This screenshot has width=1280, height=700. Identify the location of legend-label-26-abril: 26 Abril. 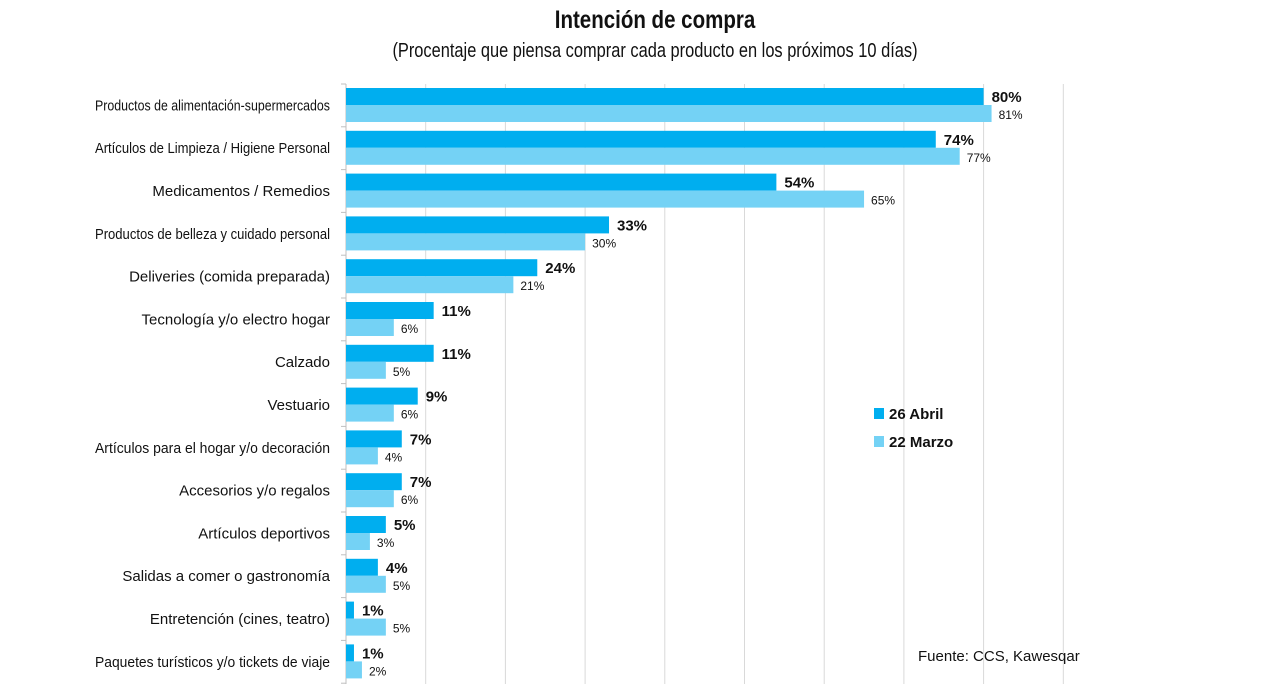
(916, 414).